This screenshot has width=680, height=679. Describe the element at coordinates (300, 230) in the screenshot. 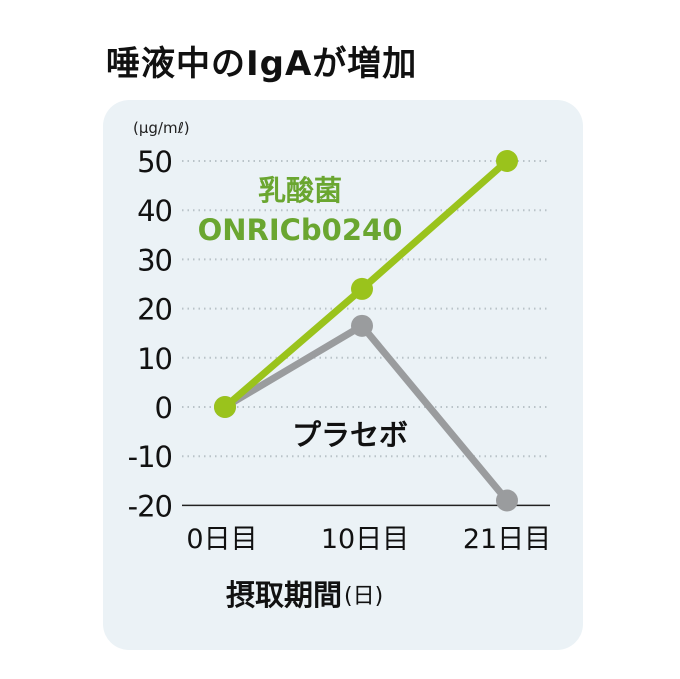

I see `series-label-strain: ONRICb0240` at that location.